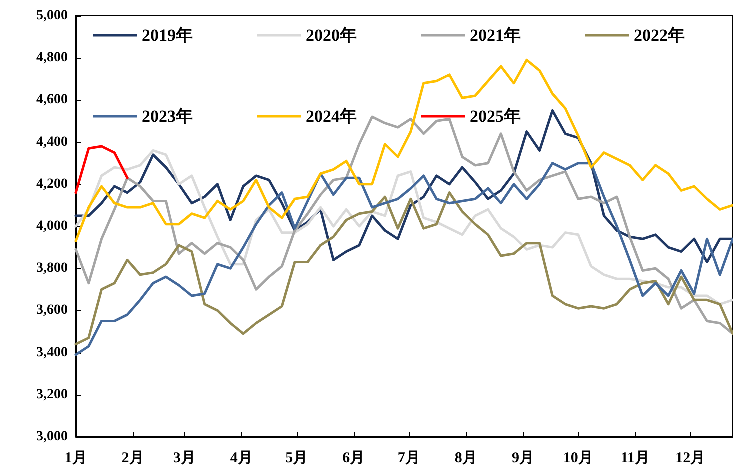 The height and width of the screenshot is (475, 733). What do you see at coordinates (495, 35) in the screenshot?
I see `legend-label: 2021年` at bounding box center [495, 35].